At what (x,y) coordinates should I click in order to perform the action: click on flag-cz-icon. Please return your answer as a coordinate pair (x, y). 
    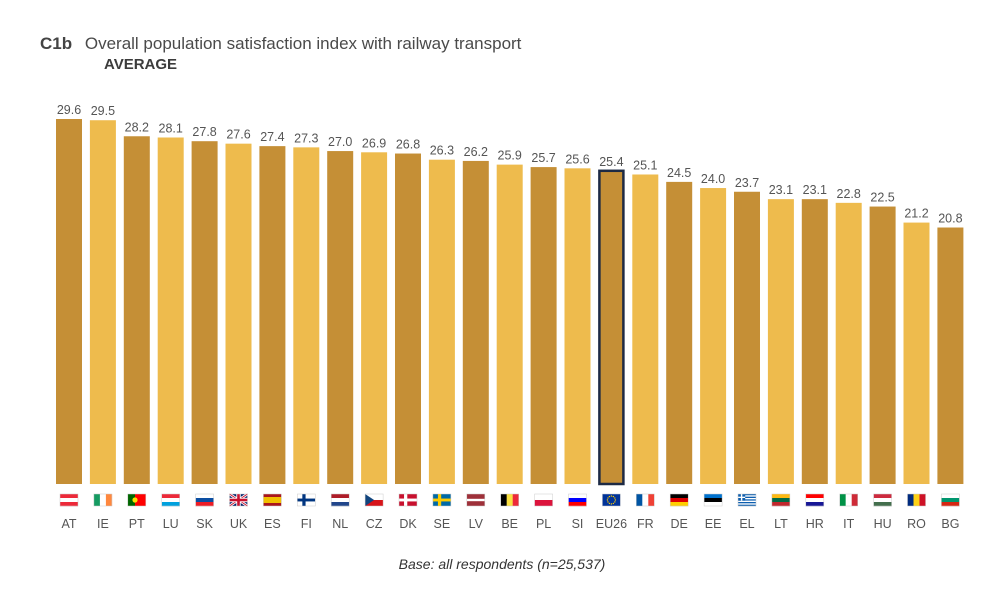
    Looking at the image, I should click on (374, 500).